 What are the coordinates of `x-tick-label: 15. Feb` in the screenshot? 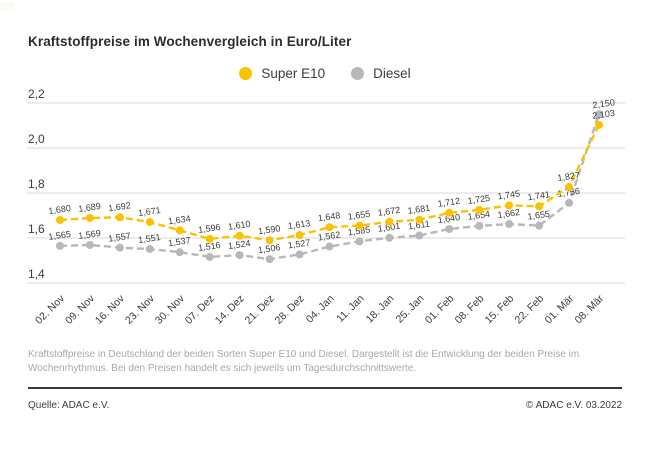 It's located at (500, 310).